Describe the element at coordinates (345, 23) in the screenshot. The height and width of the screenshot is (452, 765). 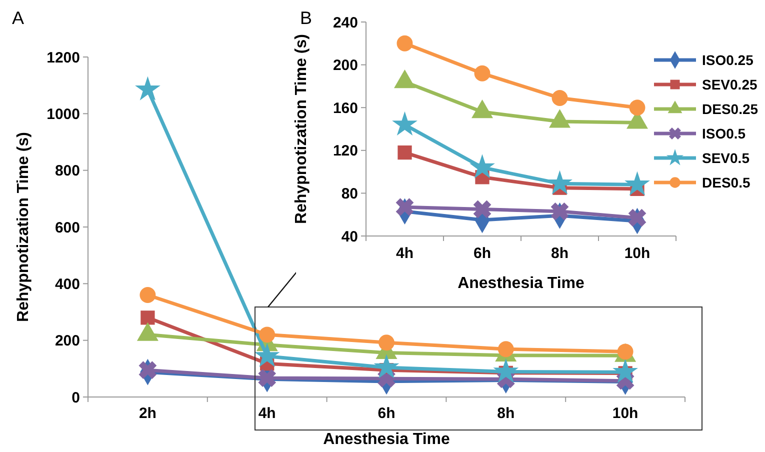
I see `y-tick-label: 240` at that location.